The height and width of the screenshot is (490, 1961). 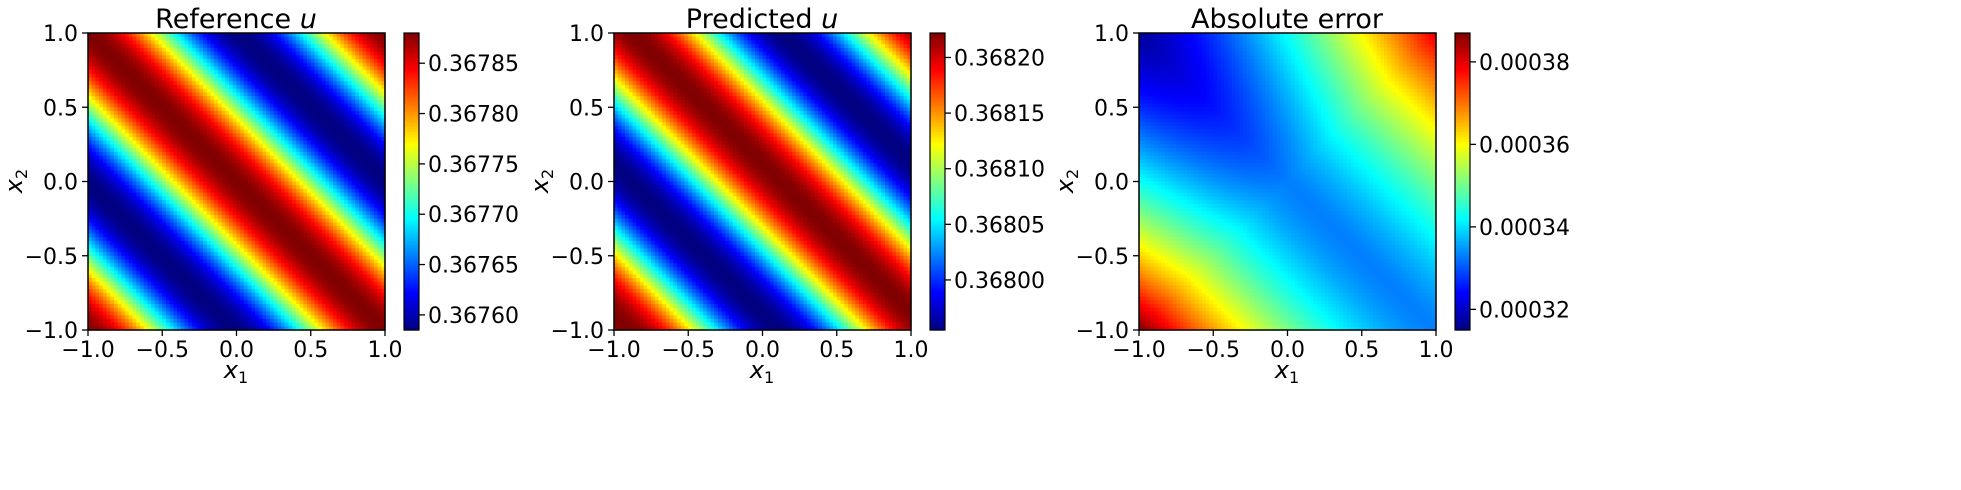 What do you see at coordinates (473, 316) in the screenshot?
I see `colorbar-tick-label: 0.36760` at bounding box center [473, 316].